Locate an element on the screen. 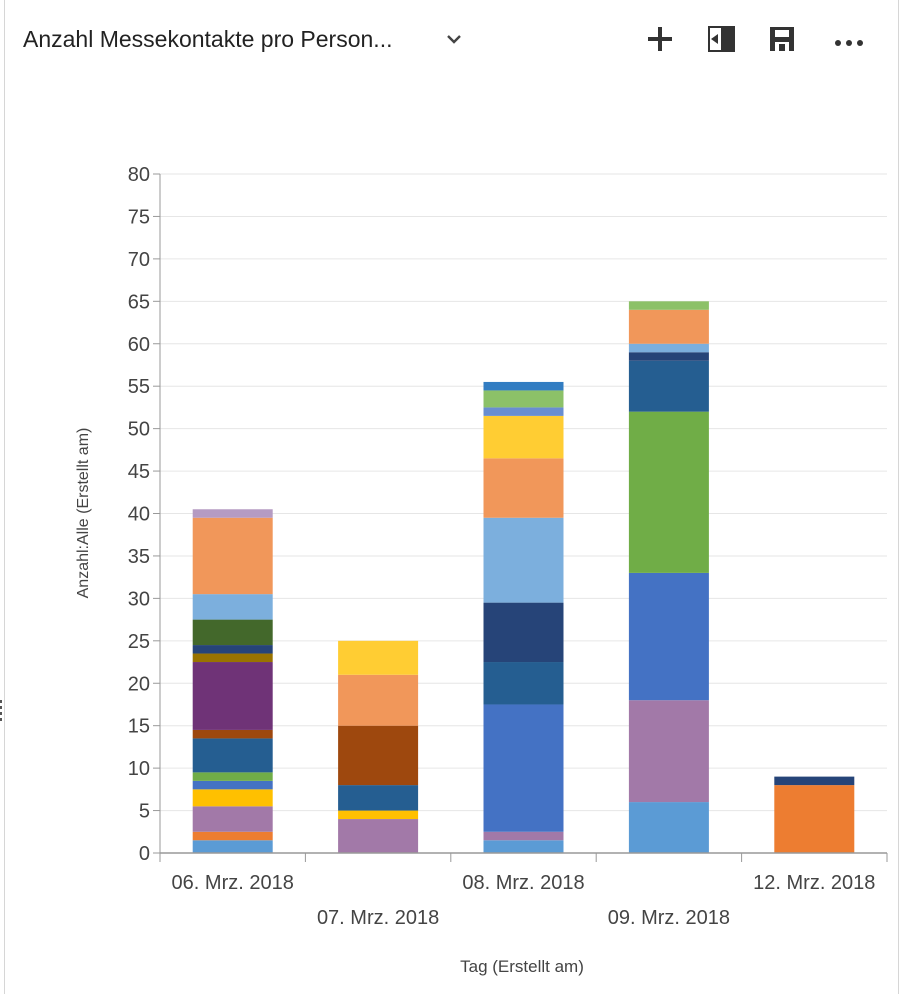 The width and height of the screenshot is (901, 994). y-tick-label: 55 is located at coordinates (139, 387).